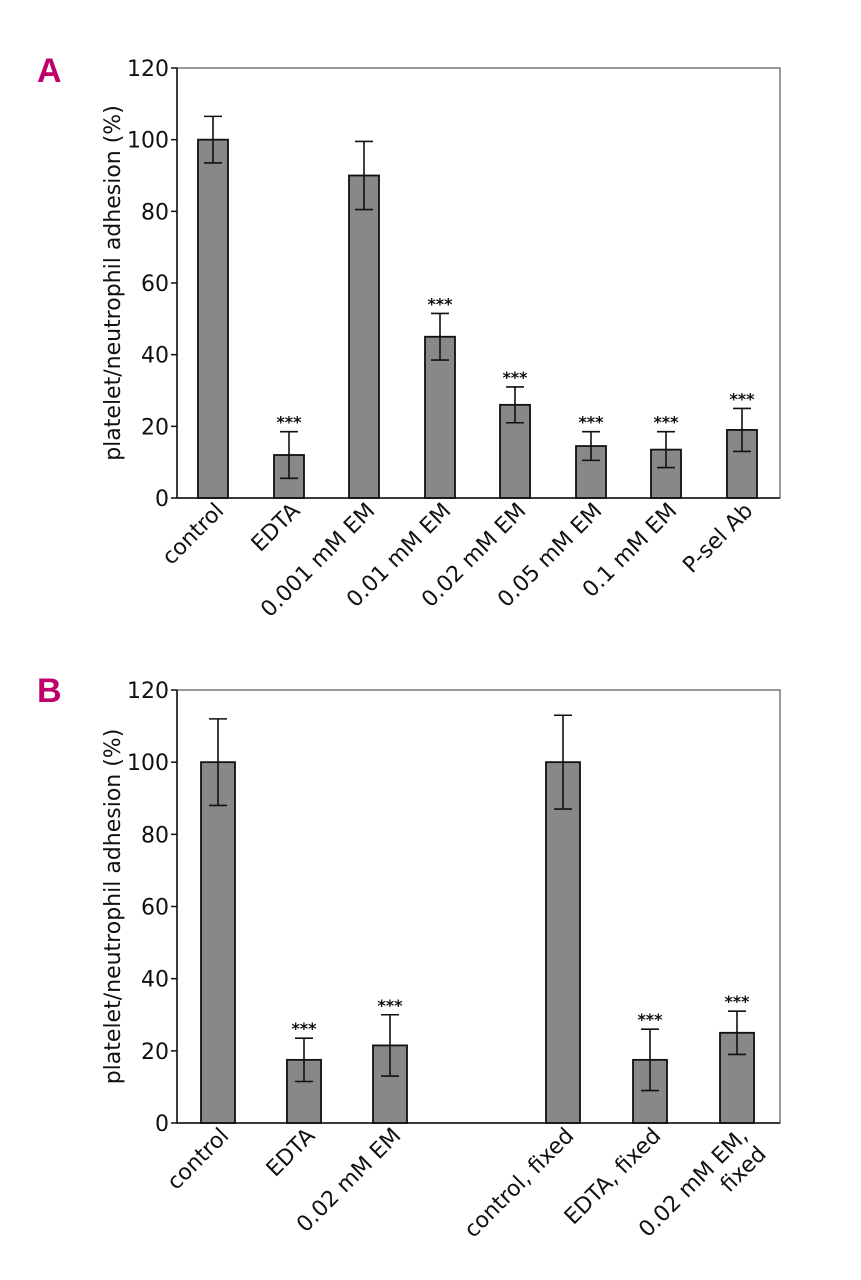 The width and height of the screenshot is (861, 1280). What do you see at coordinates (49, 71) in the screenshot?
I see `panel-letter: A` at bounding box center [49, 71].